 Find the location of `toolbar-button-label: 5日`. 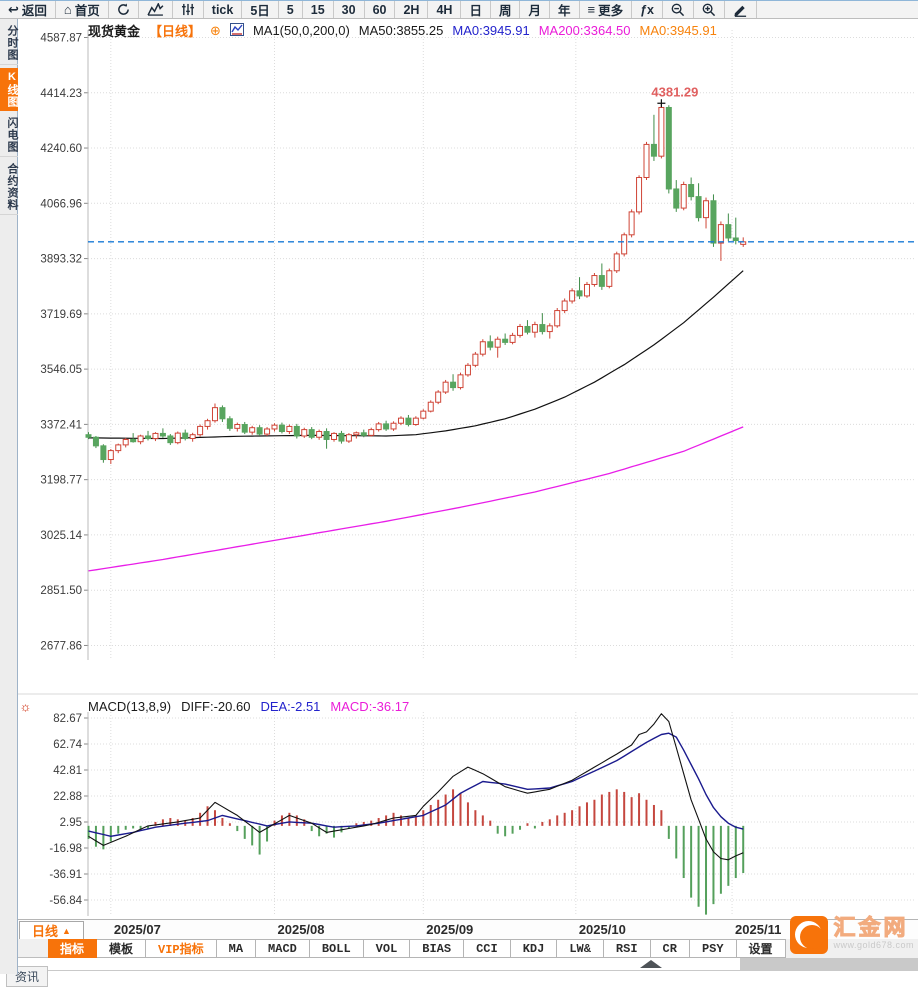

toolbar-button-label: 5日 is located at coordinates (260, 11).